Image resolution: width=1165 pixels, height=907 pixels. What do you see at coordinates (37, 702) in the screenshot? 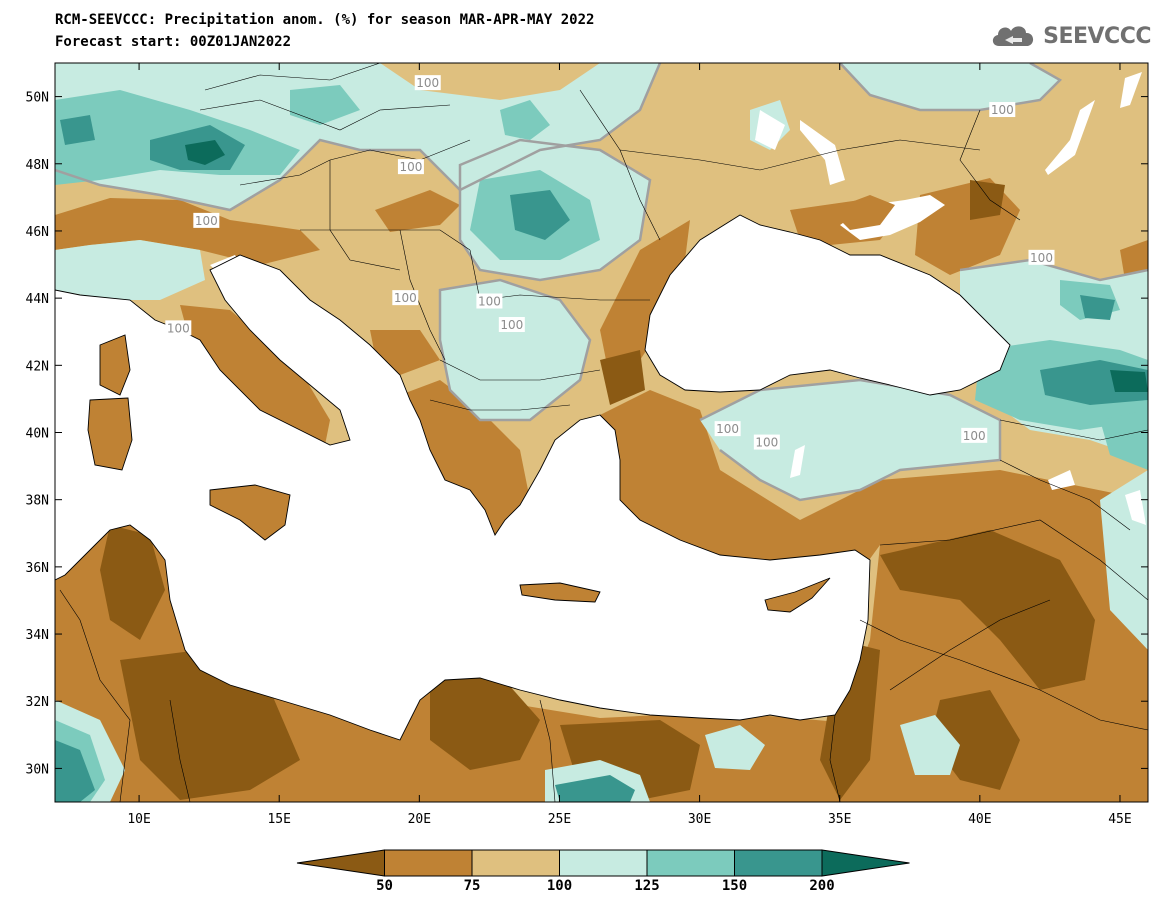
I see `lat-tick-label: 32N` at bounding box center [37, 702].